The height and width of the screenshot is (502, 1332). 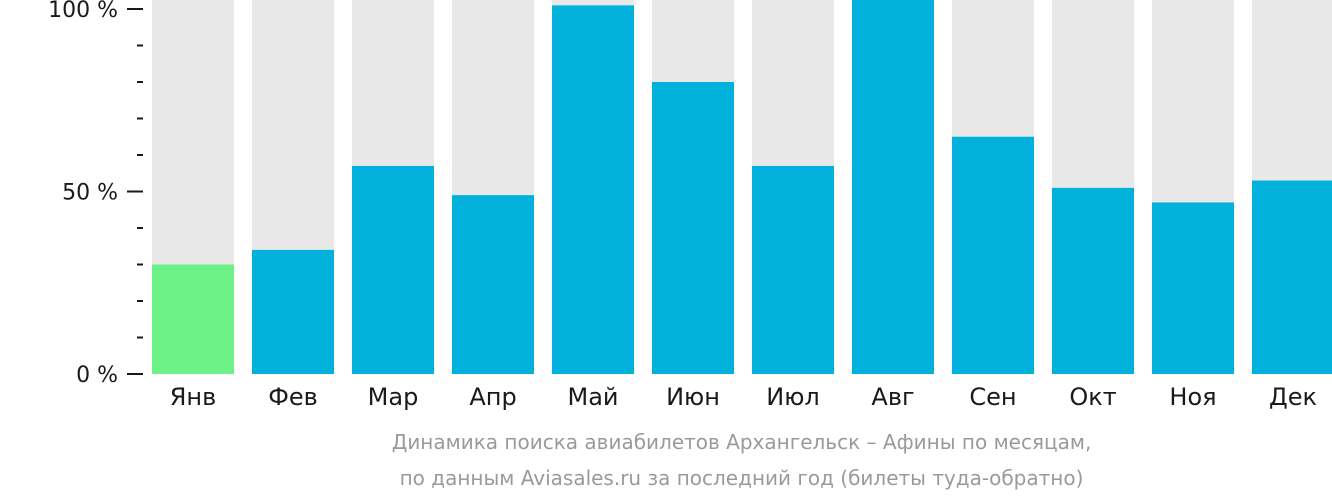 What do you see at coordinates (83, 11) in the screenshot?
I see `y-tick-label: 100 %` at bounding box center [83, 11].